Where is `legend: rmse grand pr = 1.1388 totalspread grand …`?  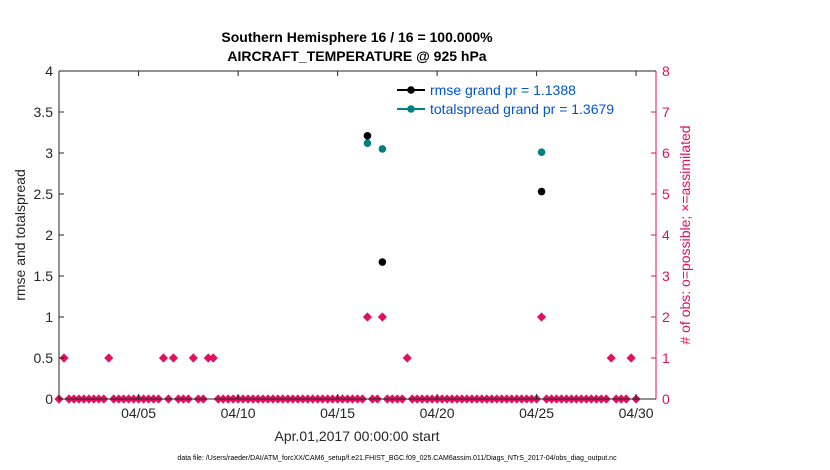 legend: rmse grand pr = 1.1388 totalspread grand … is located at coordinates (505, 99).